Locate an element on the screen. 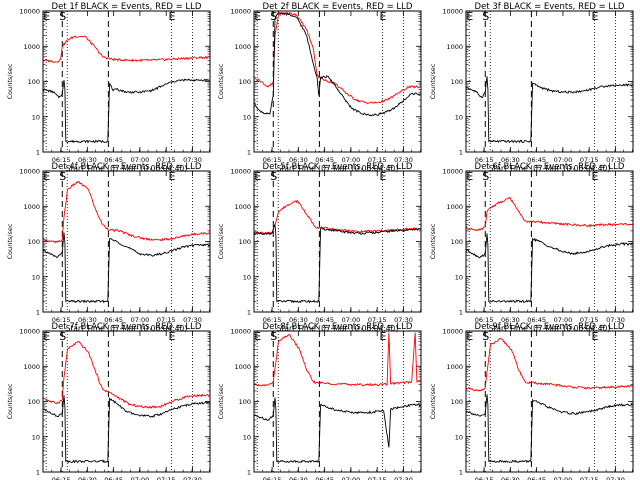 The image size is (640, 480). panel-title: Det 8f BLACK = Events, RED = LLD is located at coordinates (338, 327).